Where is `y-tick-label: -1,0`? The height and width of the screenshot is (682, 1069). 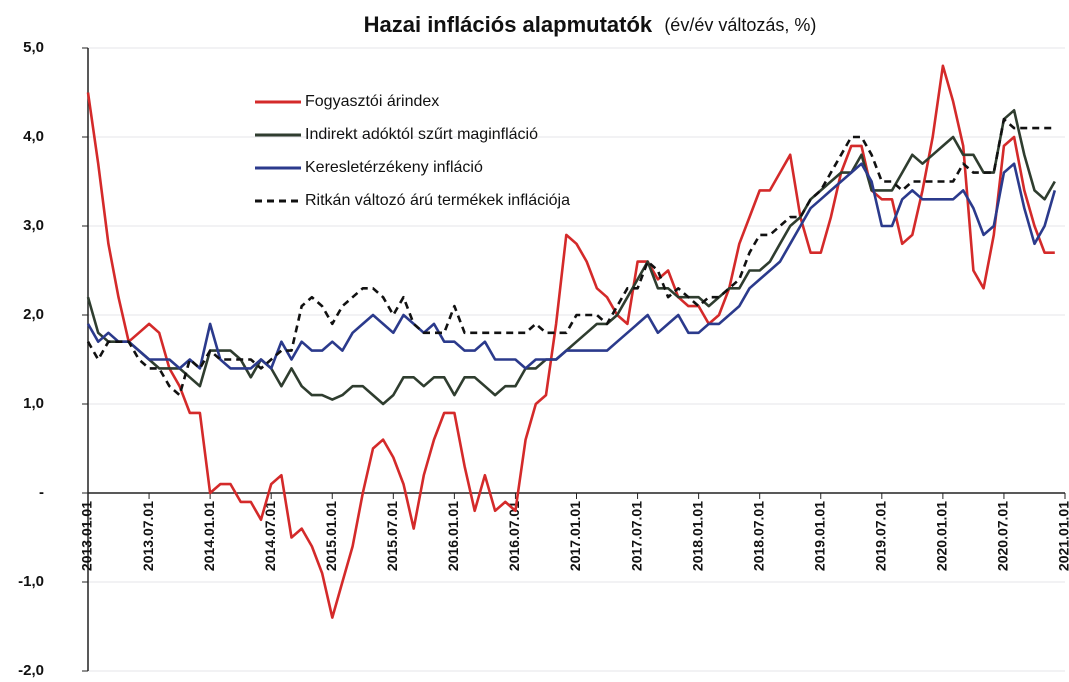 y-tick-label: -1,0 is located at coordinates (31, 581).